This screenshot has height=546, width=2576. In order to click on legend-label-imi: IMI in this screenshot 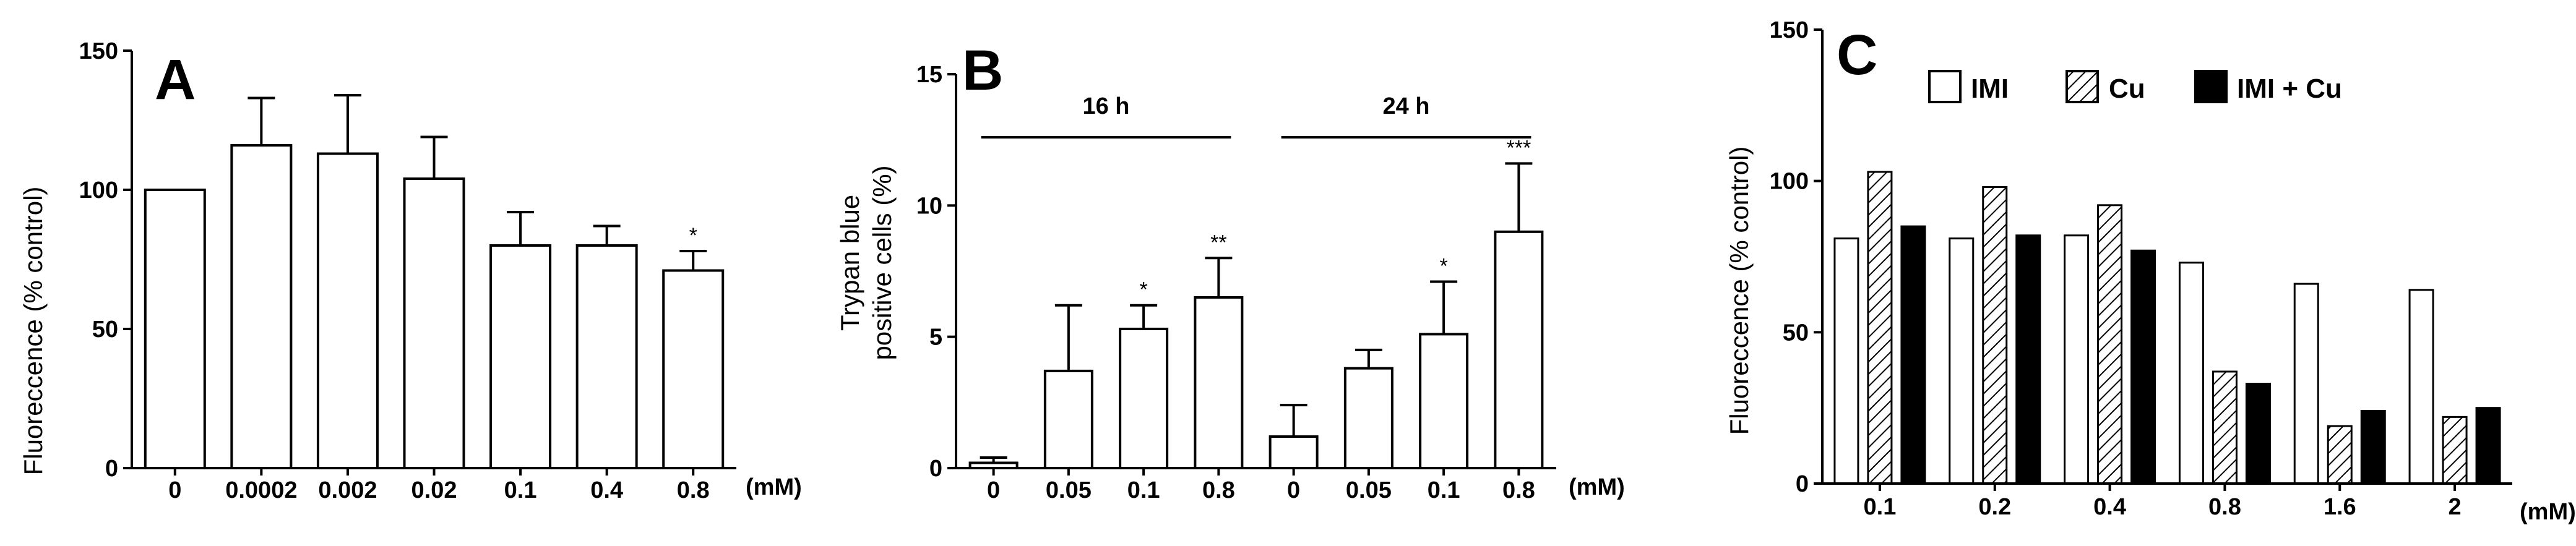, I will do `click(1990, 89)`.